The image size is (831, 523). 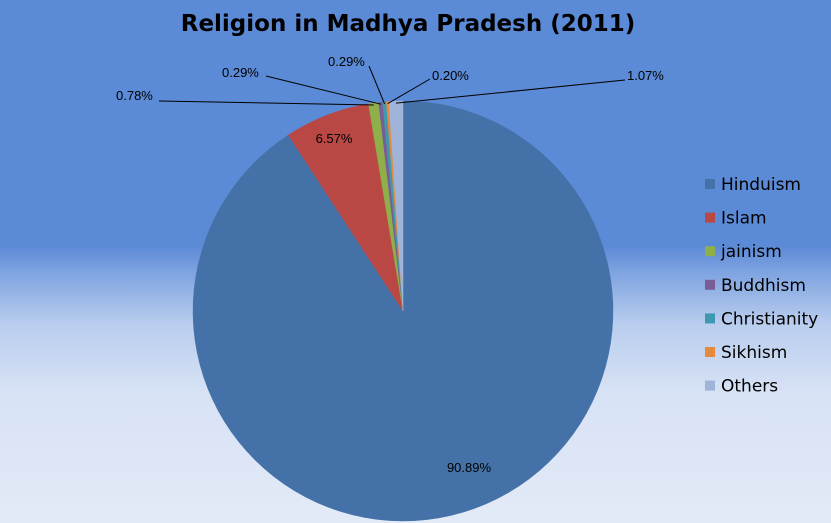 What do you see at coordinates (334, 138) in the screenshot?
I see `data-label-islam: 6.57%` at bounding box center [334, 138].